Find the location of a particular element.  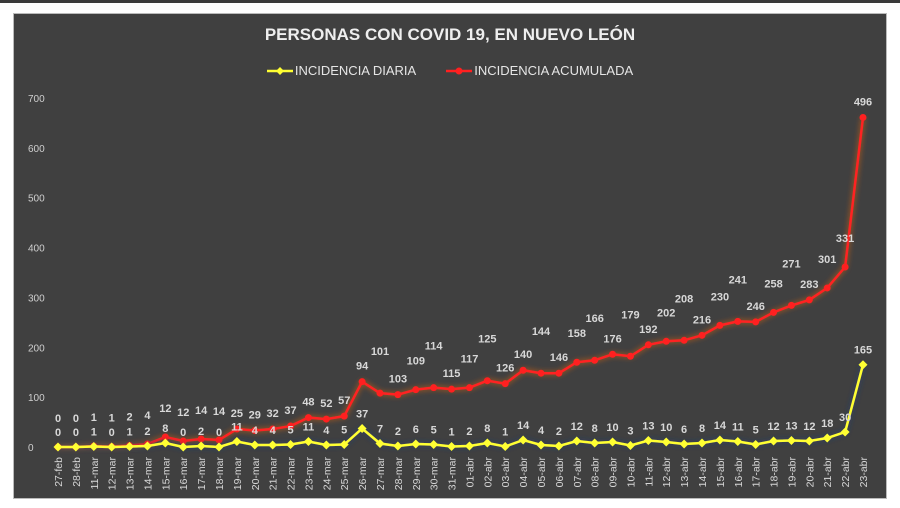

data-label-diaria: 14 is located at coordinates (720, 426).